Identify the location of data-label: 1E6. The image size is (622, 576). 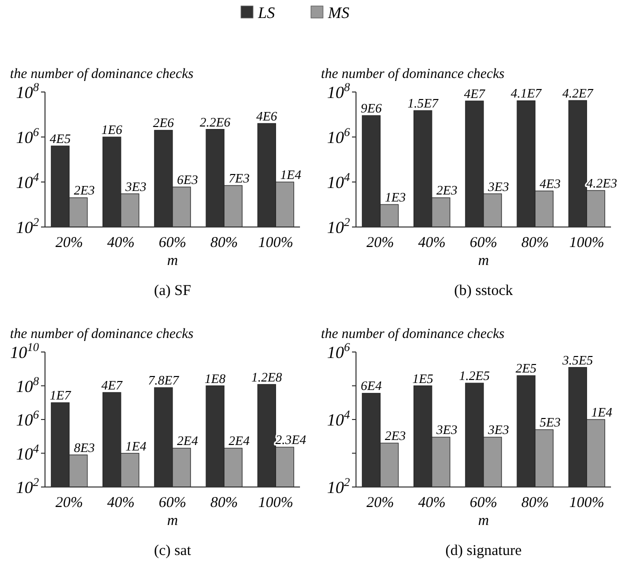
(112, 129).